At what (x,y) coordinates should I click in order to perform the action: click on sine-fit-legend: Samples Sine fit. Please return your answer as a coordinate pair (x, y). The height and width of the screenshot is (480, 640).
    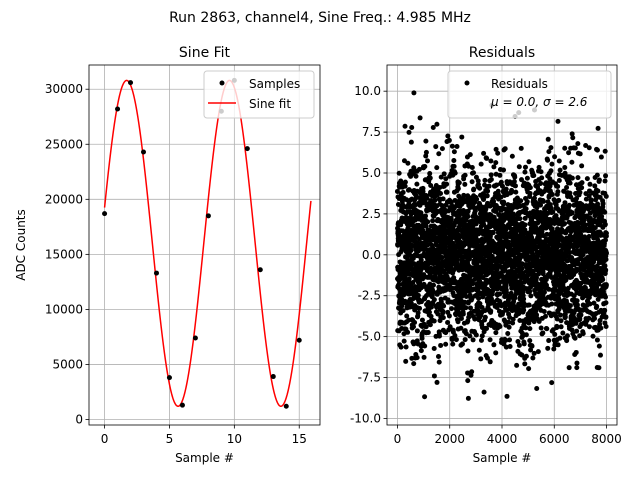
    Looking at the image, I should click on (259, 94).